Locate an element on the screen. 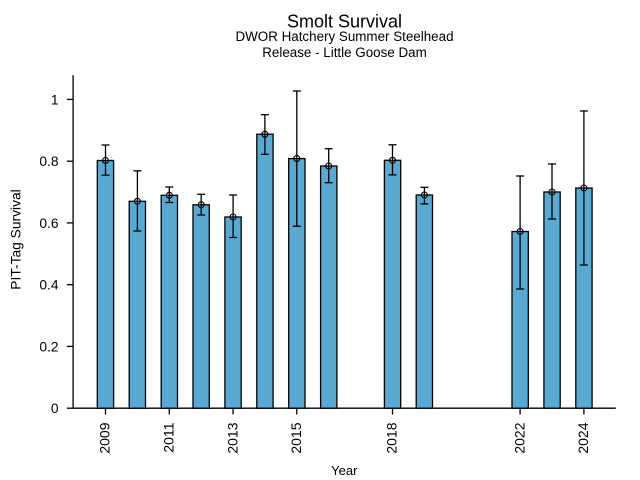 The height and width of the screenshot is (480, 640). svg-text: 0 is located at coordinates (55, 408).